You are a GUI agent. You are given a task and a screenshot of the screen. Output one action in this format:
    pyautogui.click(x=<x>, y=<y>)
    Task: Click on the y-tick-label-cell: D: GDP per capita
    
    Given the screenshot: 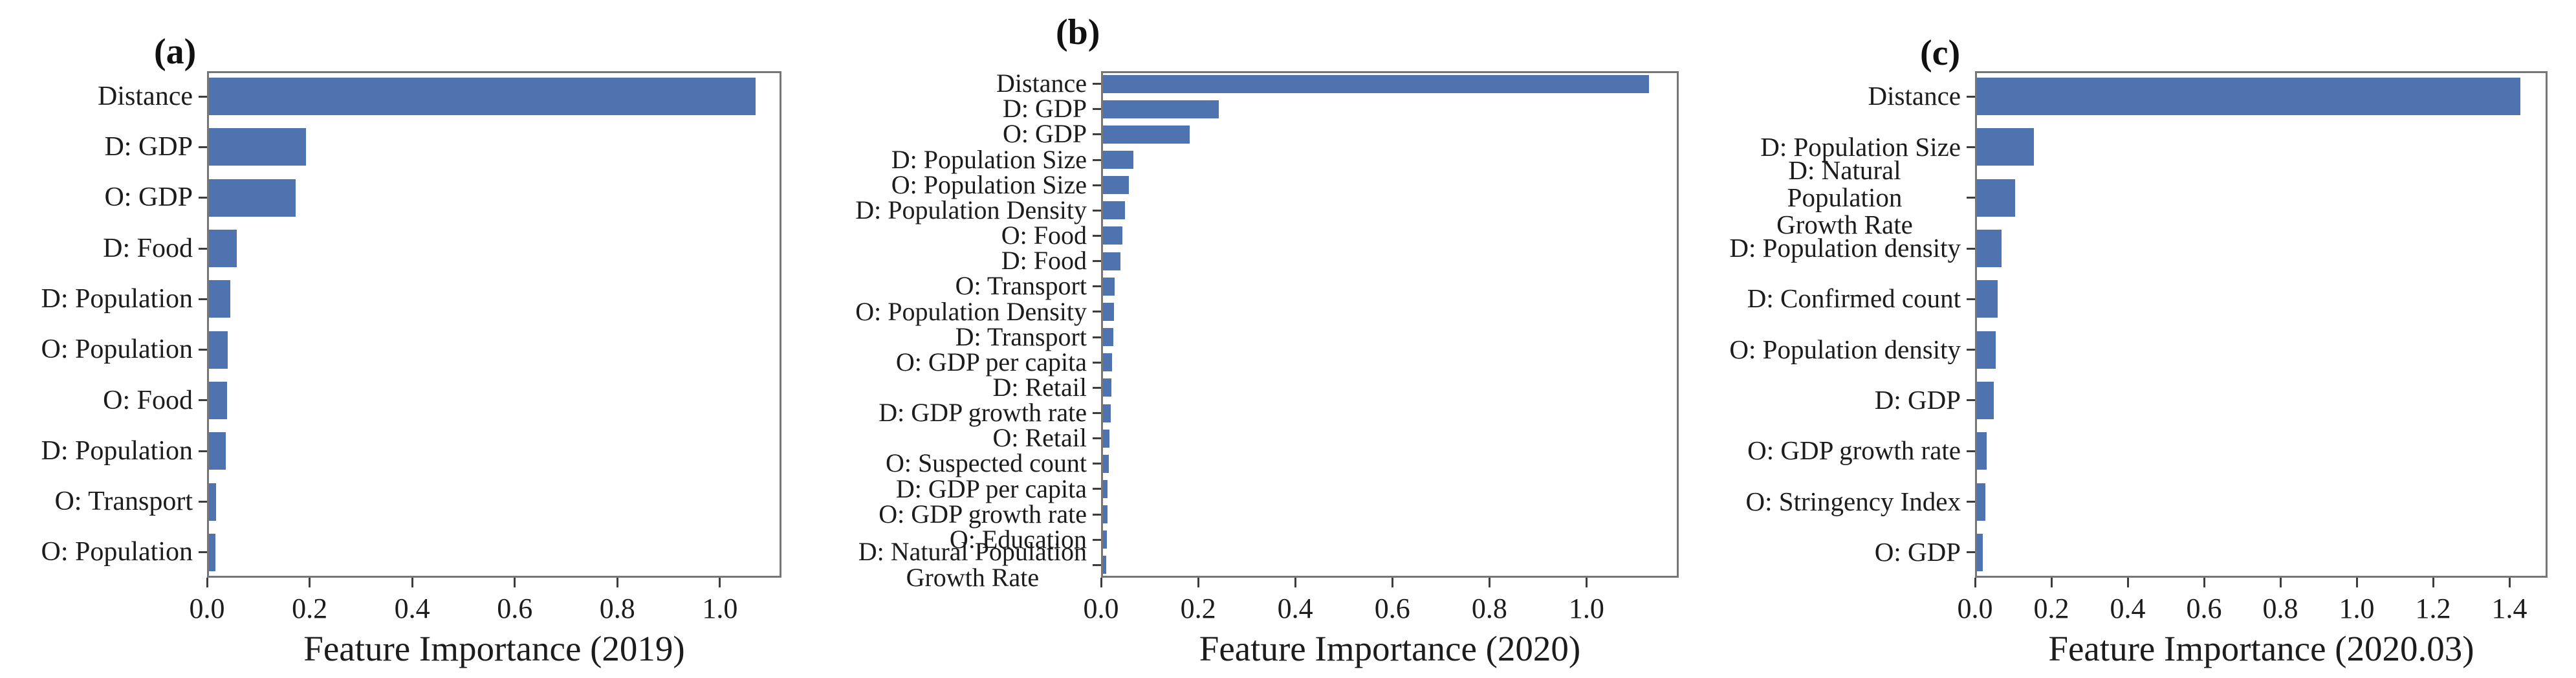 What is the action you would take?
    pyautogui.click(x=941, y=489)
    